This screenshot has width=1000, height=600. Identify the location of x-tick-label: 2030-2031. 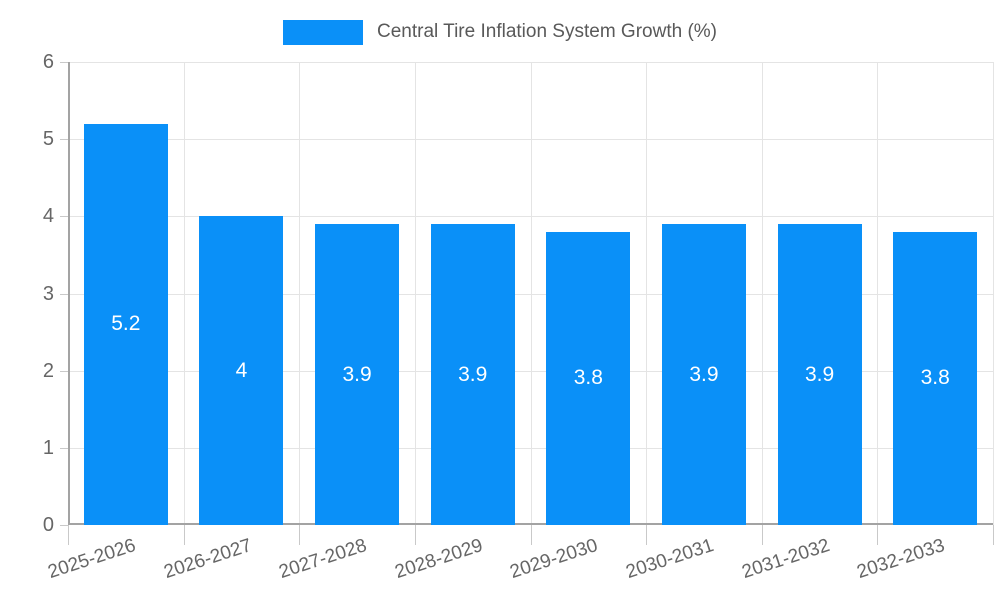
(670, 559).